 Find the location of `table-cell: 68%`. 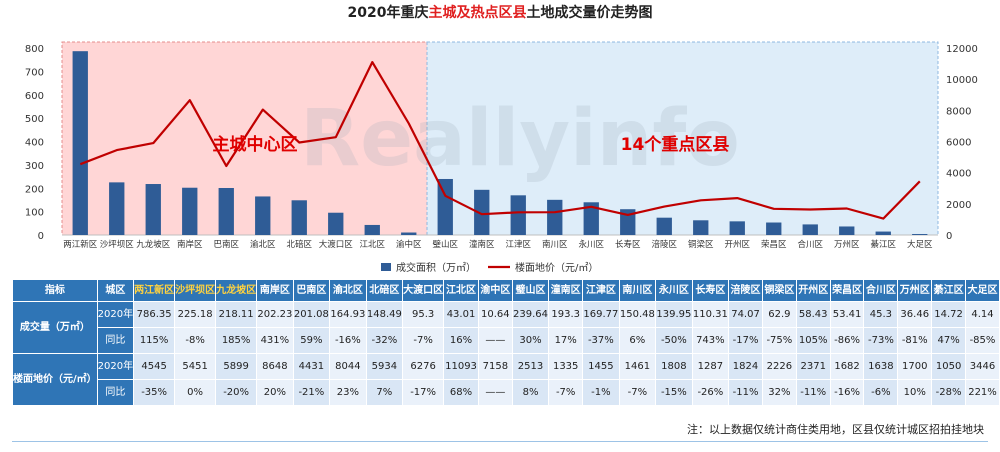

table-cell: 68% is located at coordinates (461, 392).